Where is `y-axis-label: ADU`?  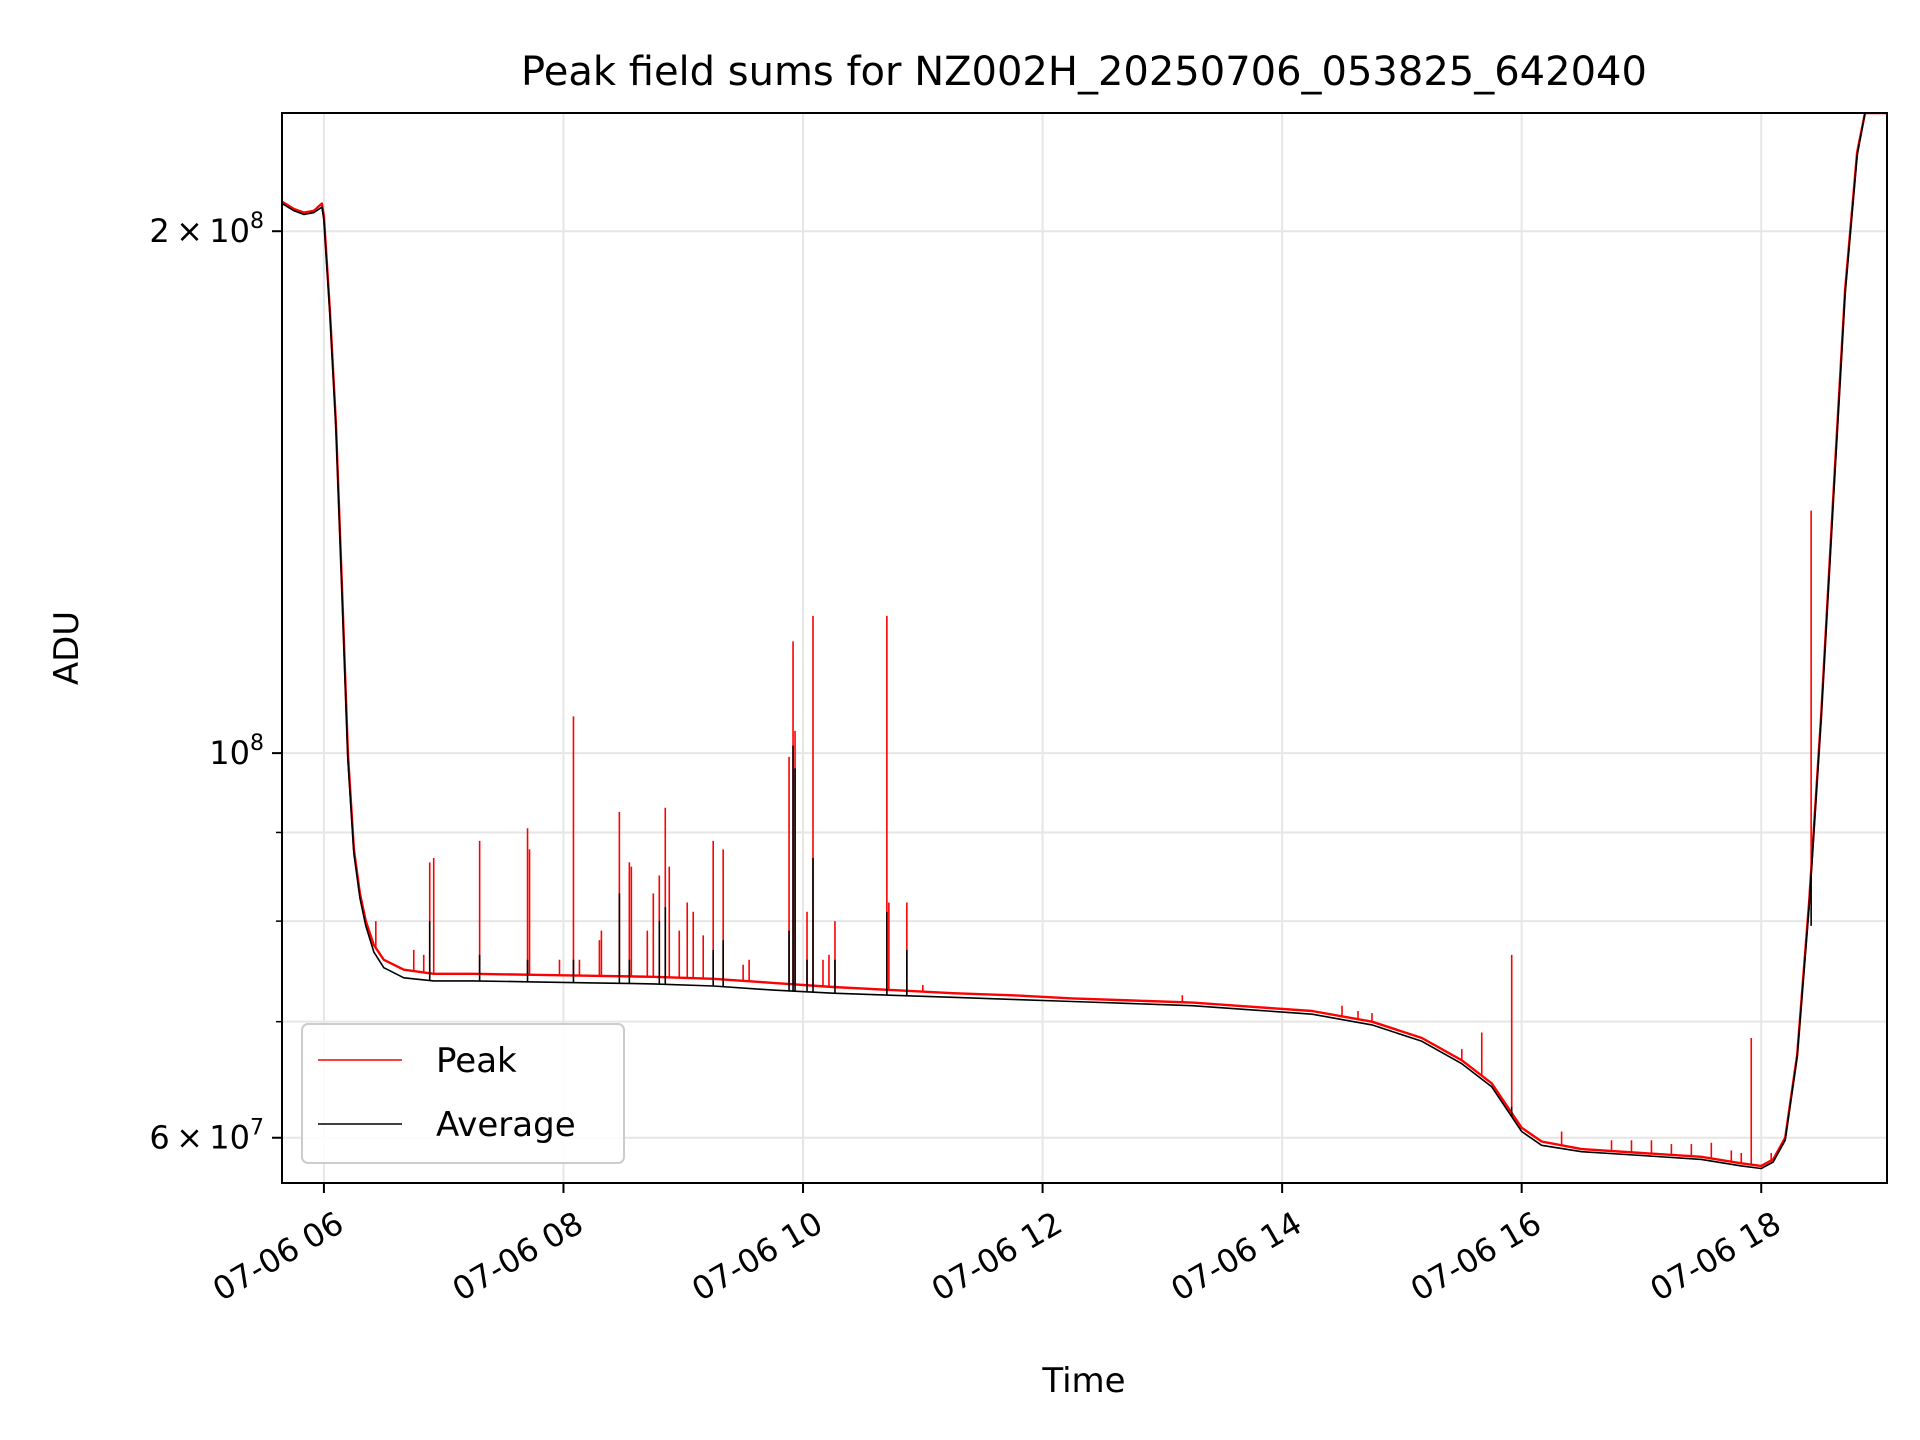
y-axis-label: ADU is located at coordinates (67, 648).